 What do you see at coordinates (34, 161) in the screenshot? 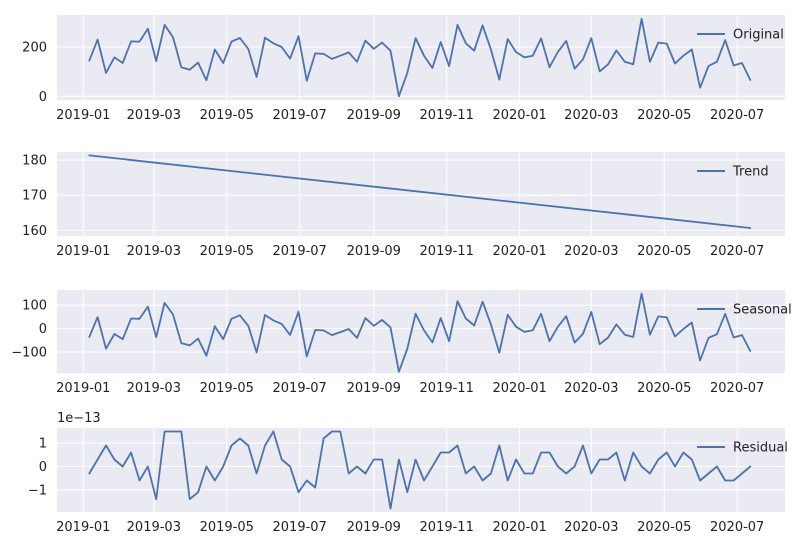
I see `y-tick-label: 180` at bounding box center [34, 161].